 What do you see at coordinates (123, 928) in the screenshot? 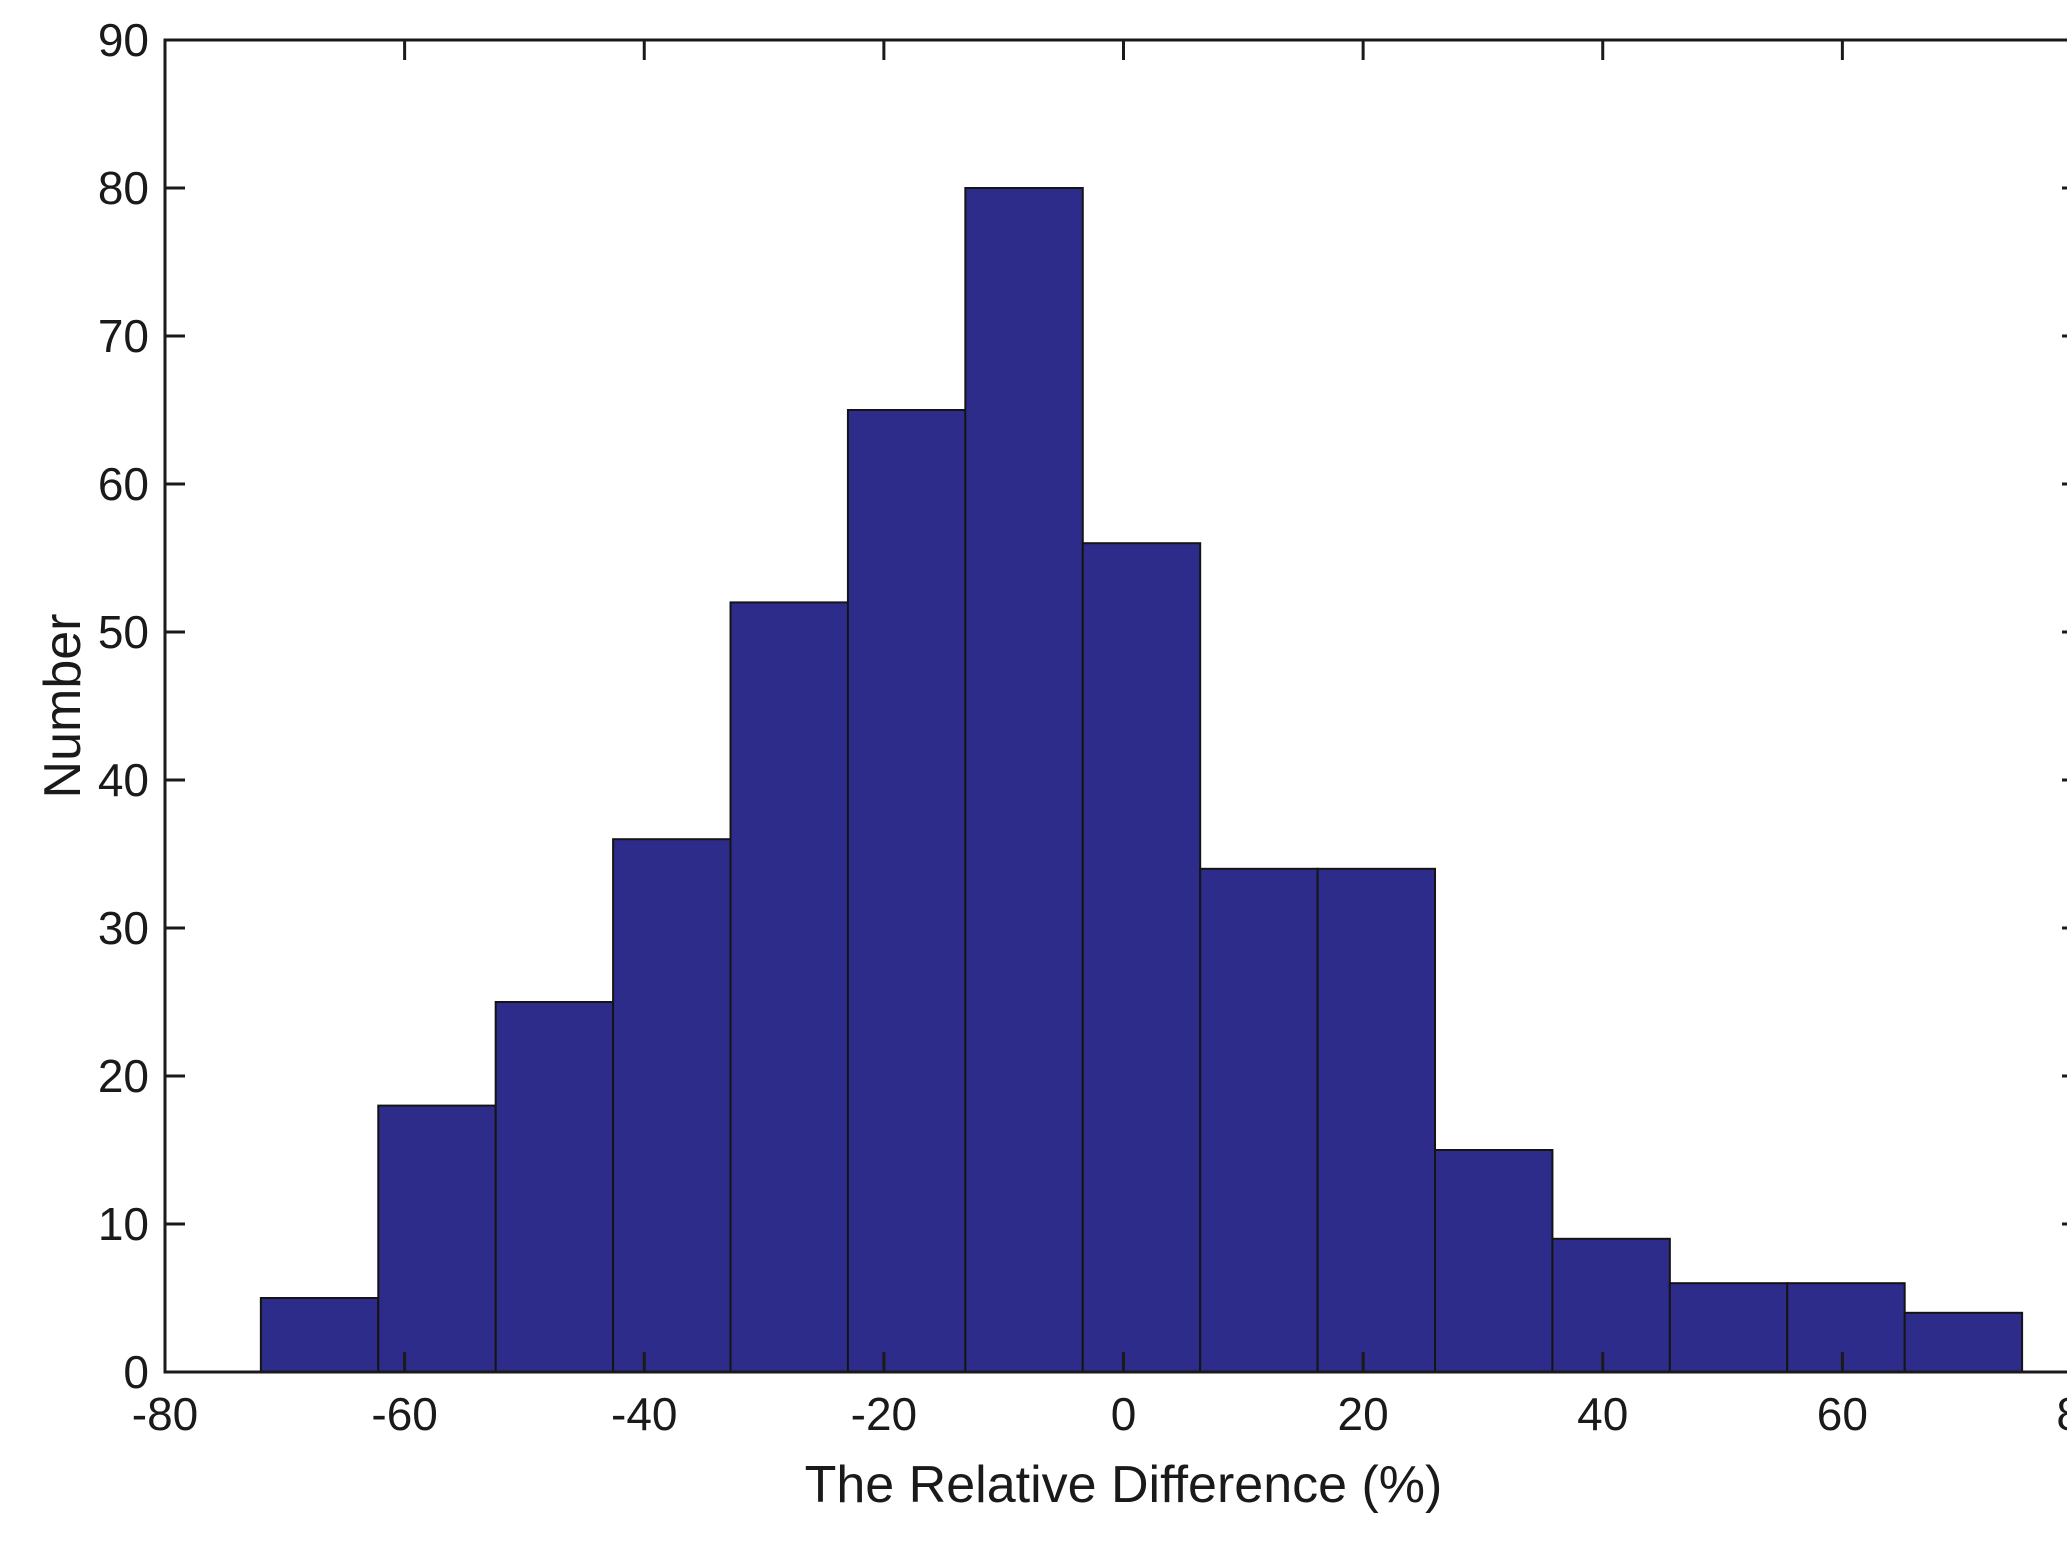
I see `y-tick-label: 30` at bounding box center [123, 928].